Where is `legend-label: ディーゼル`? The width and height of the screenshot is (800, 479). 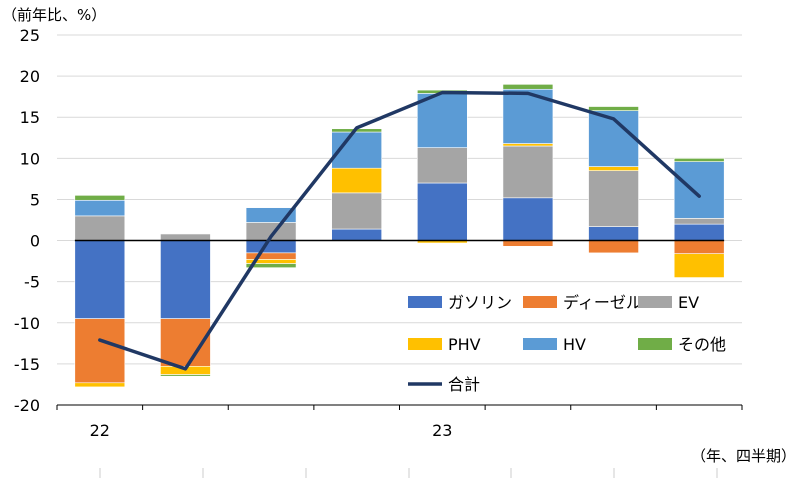
legend-label: ディーゼル is located at coordinates (602, 302).